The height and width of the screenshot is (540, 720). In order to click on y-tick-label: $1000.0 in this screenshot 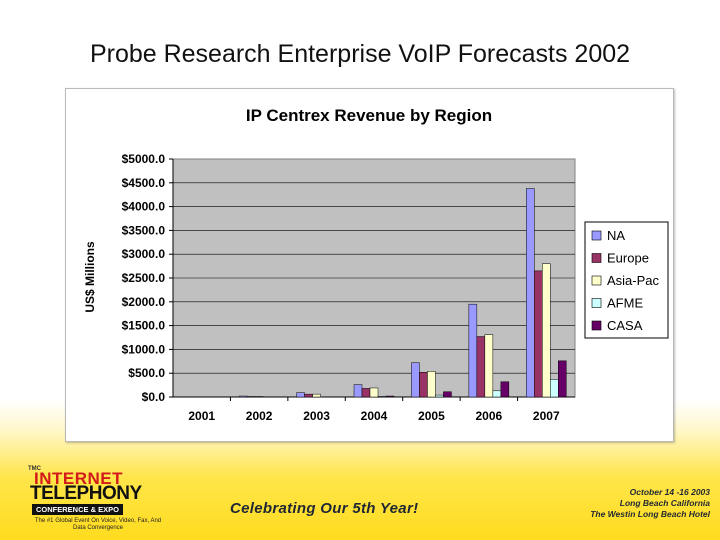, I will do `click(144, 349)`.